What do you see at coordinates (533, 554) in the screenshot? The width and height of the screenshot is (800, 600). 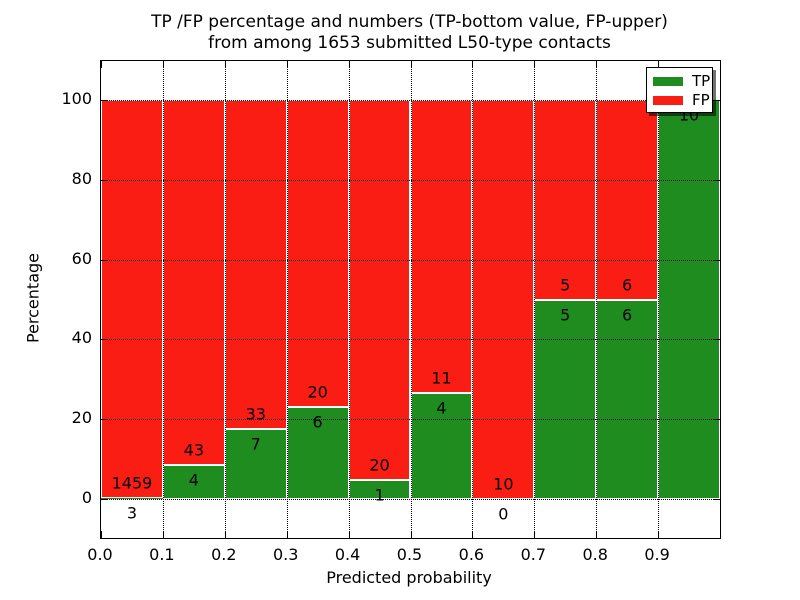 I see `x-tick-label: 0.7` at bounding box center [533, 554].